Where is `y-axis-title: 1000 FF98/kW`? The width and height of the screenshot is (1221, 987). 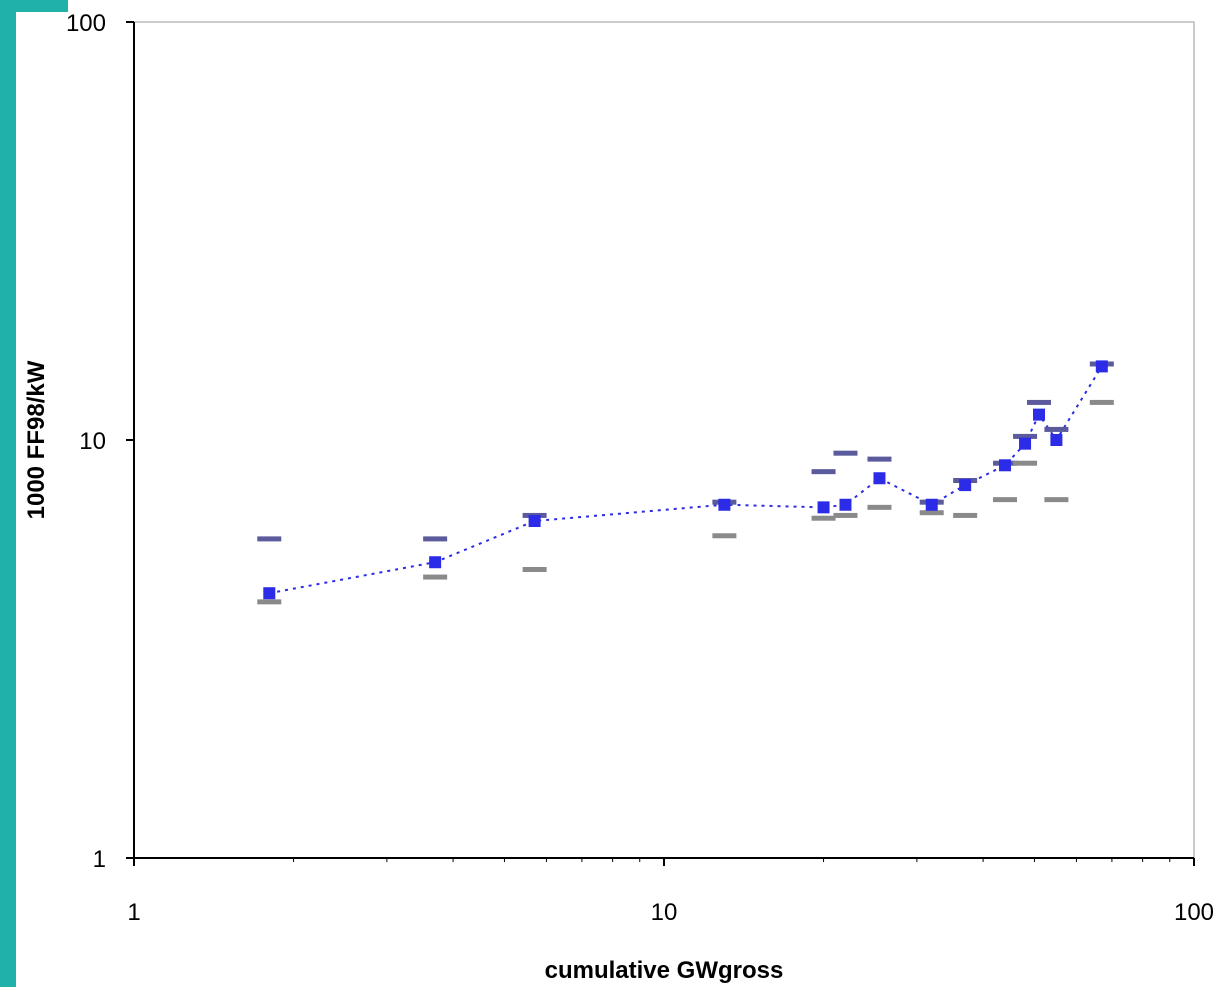 y-axis-title: 1000 FF98/kW is located at coordinates (36, 439).